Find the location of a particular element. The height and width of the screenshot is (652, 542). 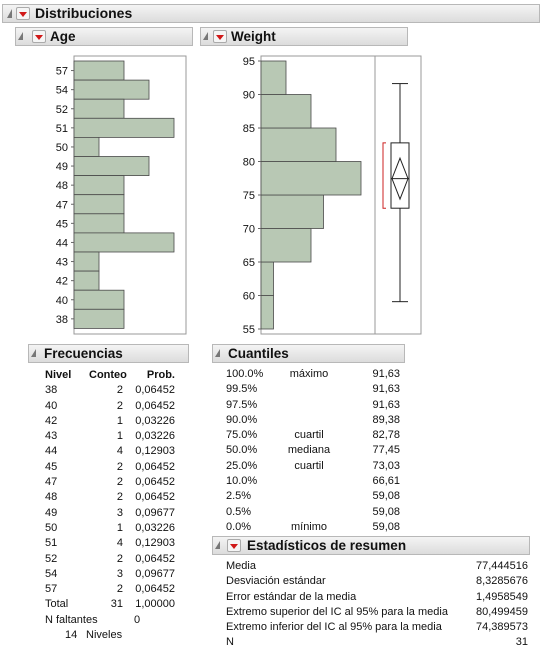

column-header: Nivel is located at coordinates (58, 375).